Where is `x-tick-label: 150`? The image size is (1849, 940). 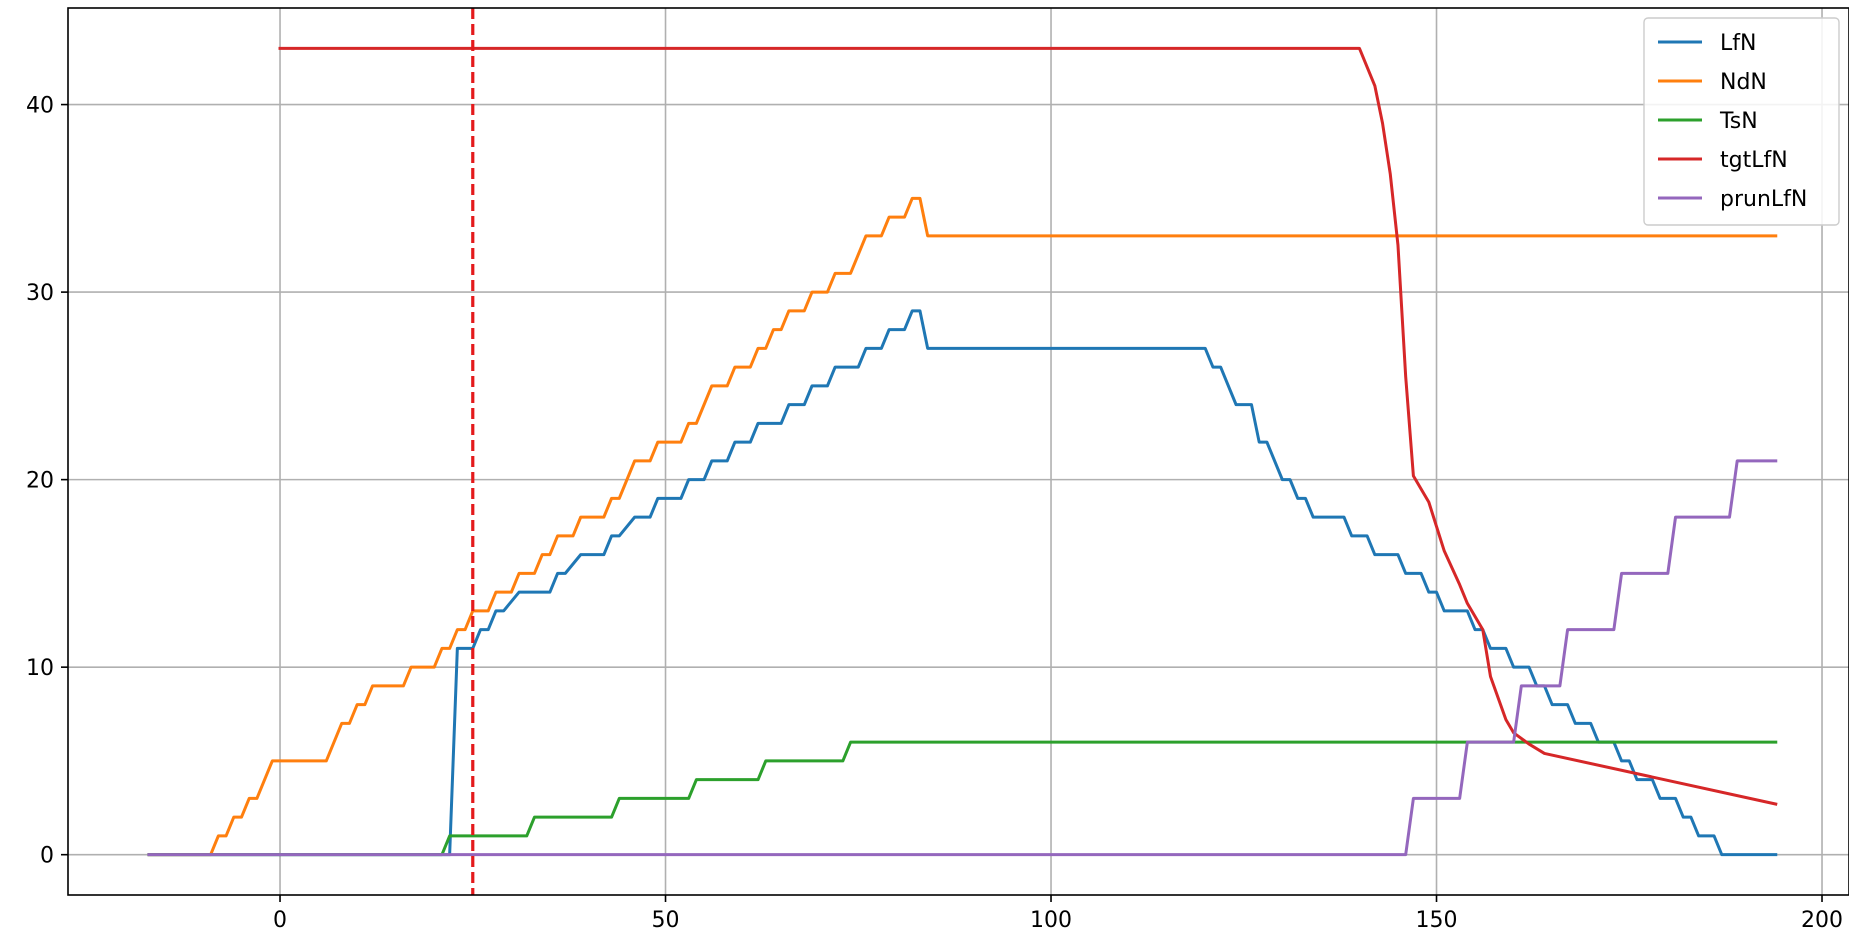 x-tick-label: 150 is located at coordinates (1437, 920).